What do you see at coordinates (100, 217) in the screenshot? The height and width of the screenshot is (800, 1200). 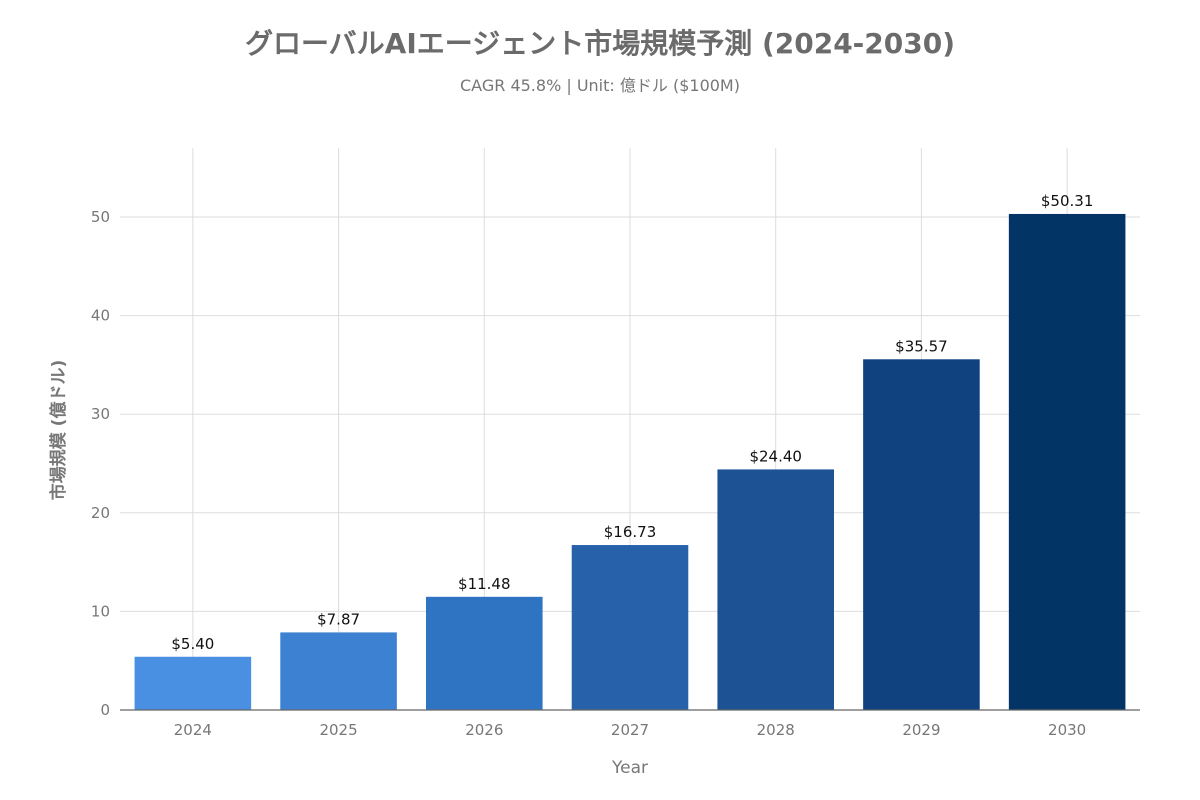 I see `y-tick-label: 50` at bounding box center [100, 217].